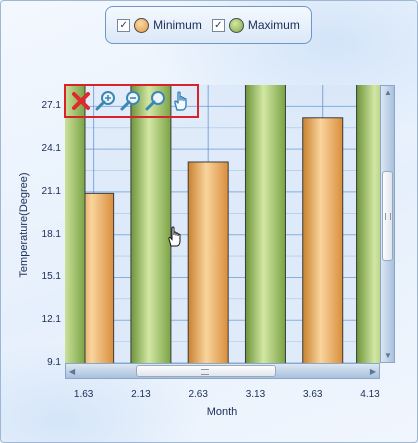 This screenshot has height=443, width=418. Describe the element at coordinates (51, 149) in the screenshot. I see `y-tick-label: 24.1` at that location.